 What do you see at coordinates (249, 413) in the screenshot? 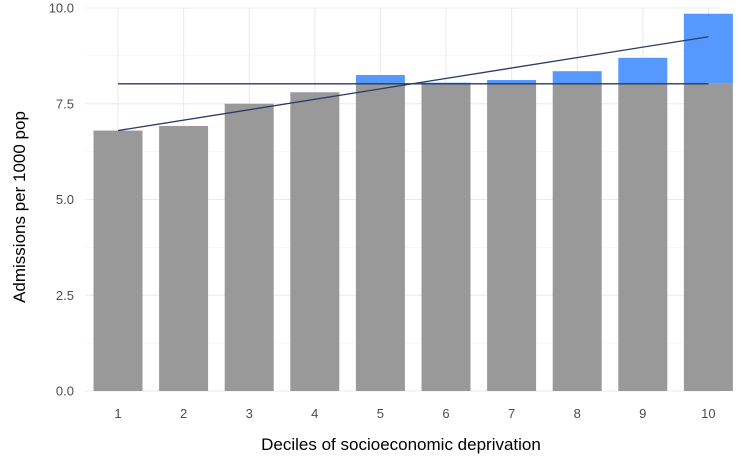
I see `x-tick-label: 3` at bounding box center [249, 413].